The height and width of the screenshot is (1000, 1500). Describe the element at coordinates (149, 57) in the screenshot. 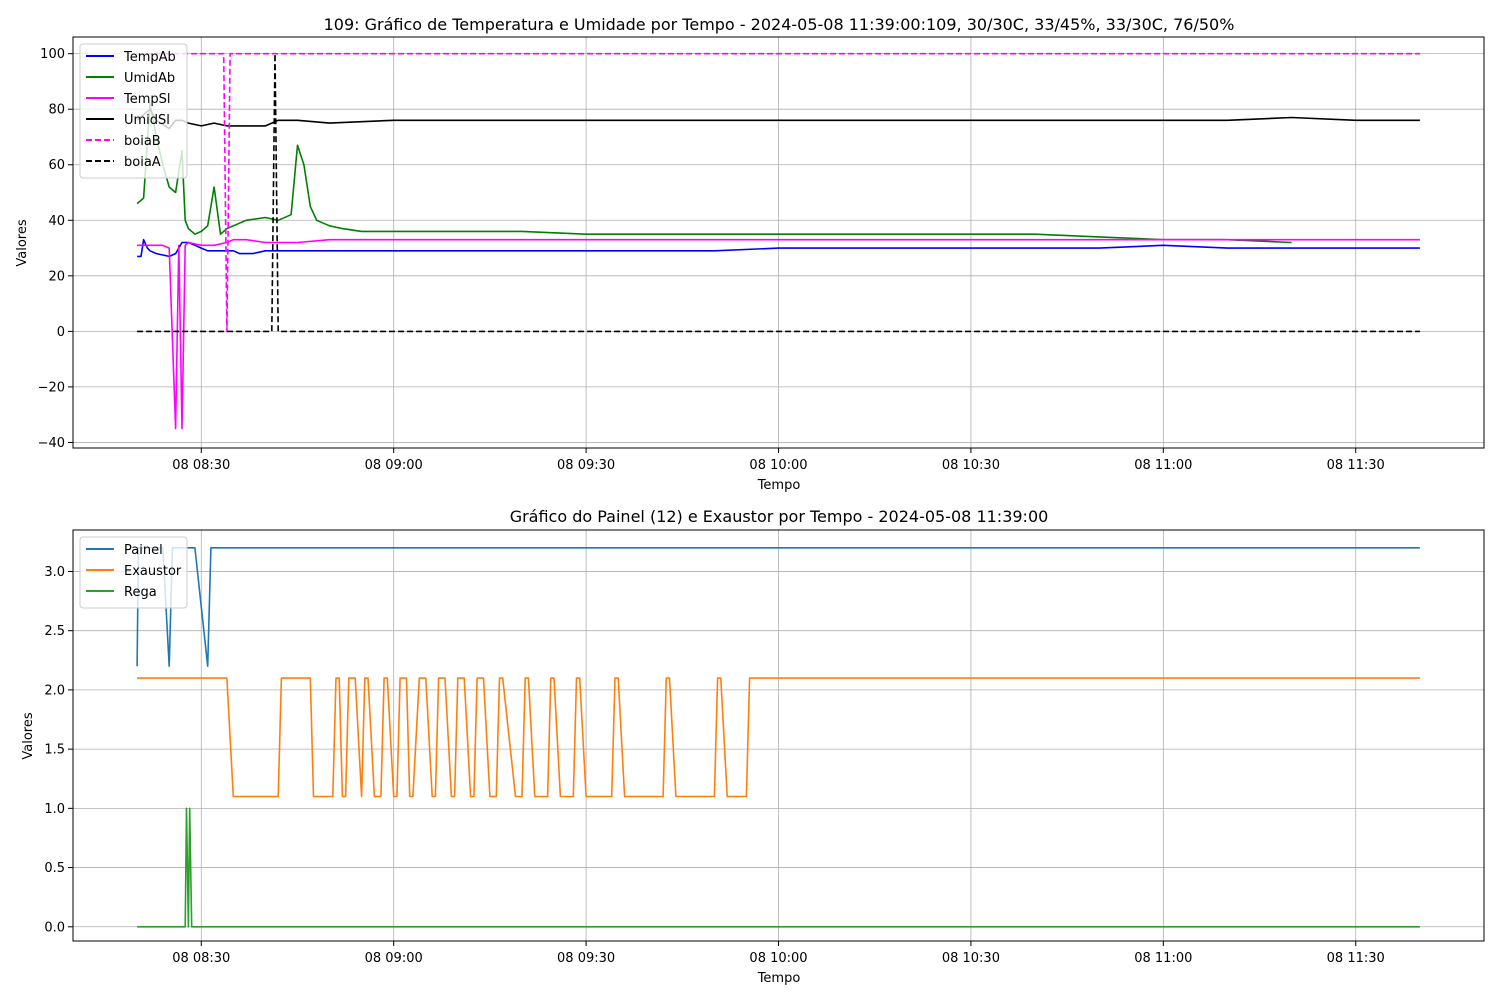

I see `legend-label: TempAb` at that location.